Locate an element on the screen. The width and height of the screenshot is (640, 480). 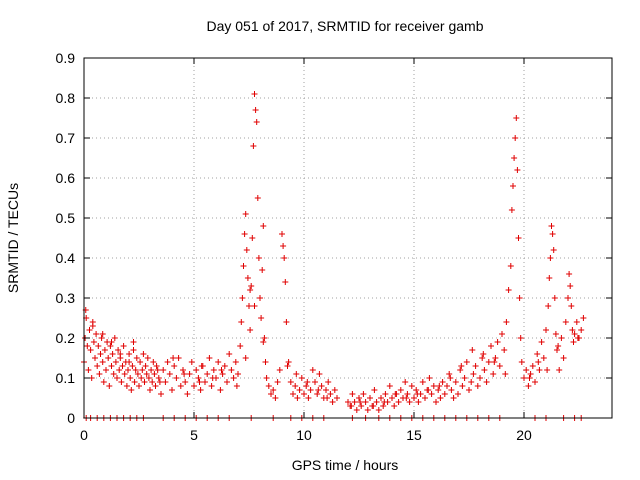
y-tick-labels: 0 0.1 0.2 0.3 0.4 0.5 0.6 0.7 0.8 0.9 is located at coordinates (66, 238).